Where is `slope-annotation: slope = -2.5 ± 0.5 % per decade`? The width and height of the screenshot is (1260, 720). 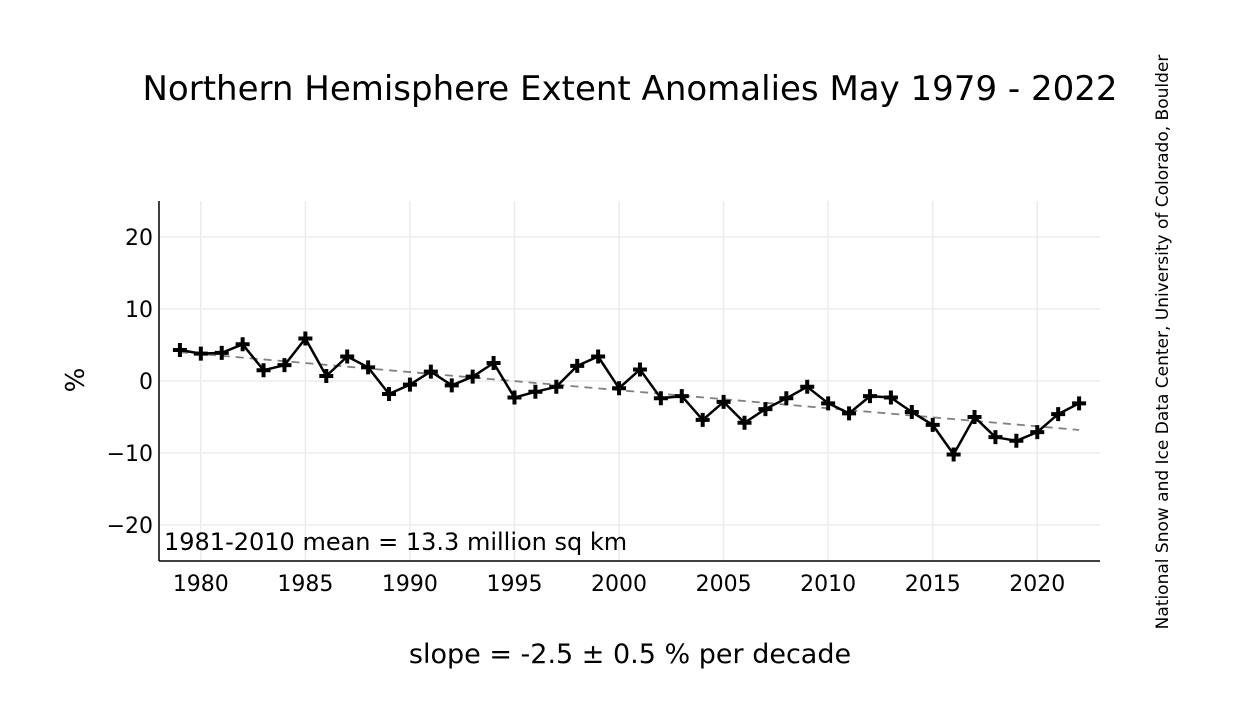 slope-annotation: slope = -2.5 ± 0.5 % per decade is located at coordinates (630, 654).